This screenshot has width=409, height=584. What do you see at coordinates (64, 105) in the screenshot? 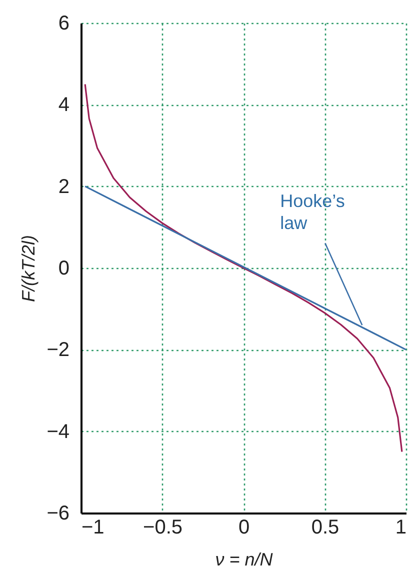
I see `y-tick-label: 4` at bounding box center [64, 105].